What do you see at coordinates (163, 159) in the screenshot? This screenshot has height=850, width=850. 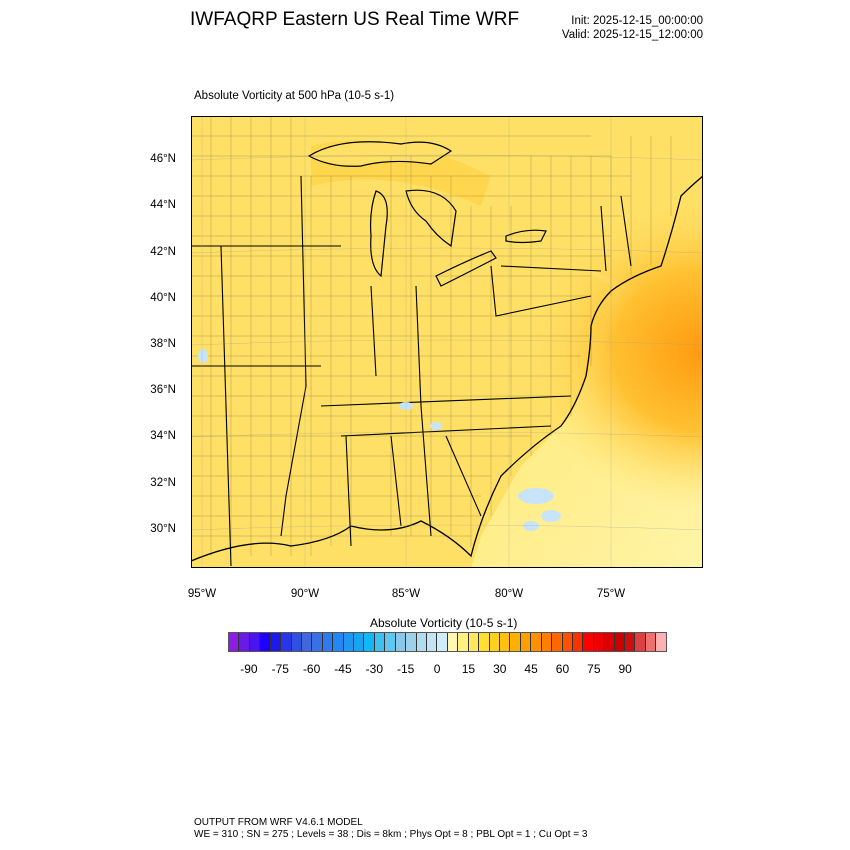 I see `lat-label: 46°N` at bounding box center [163, 159].